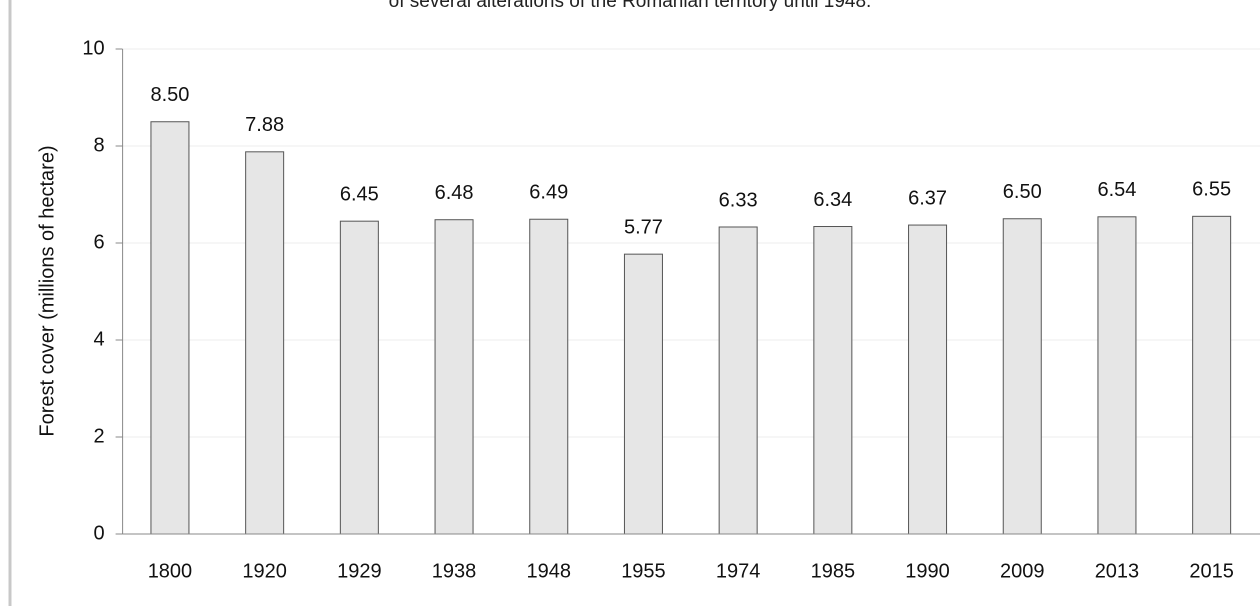 Image resolution: width=1260 pixels, height=606 pixels. I want to click on value-label: 6.50, so click(1022, 192).